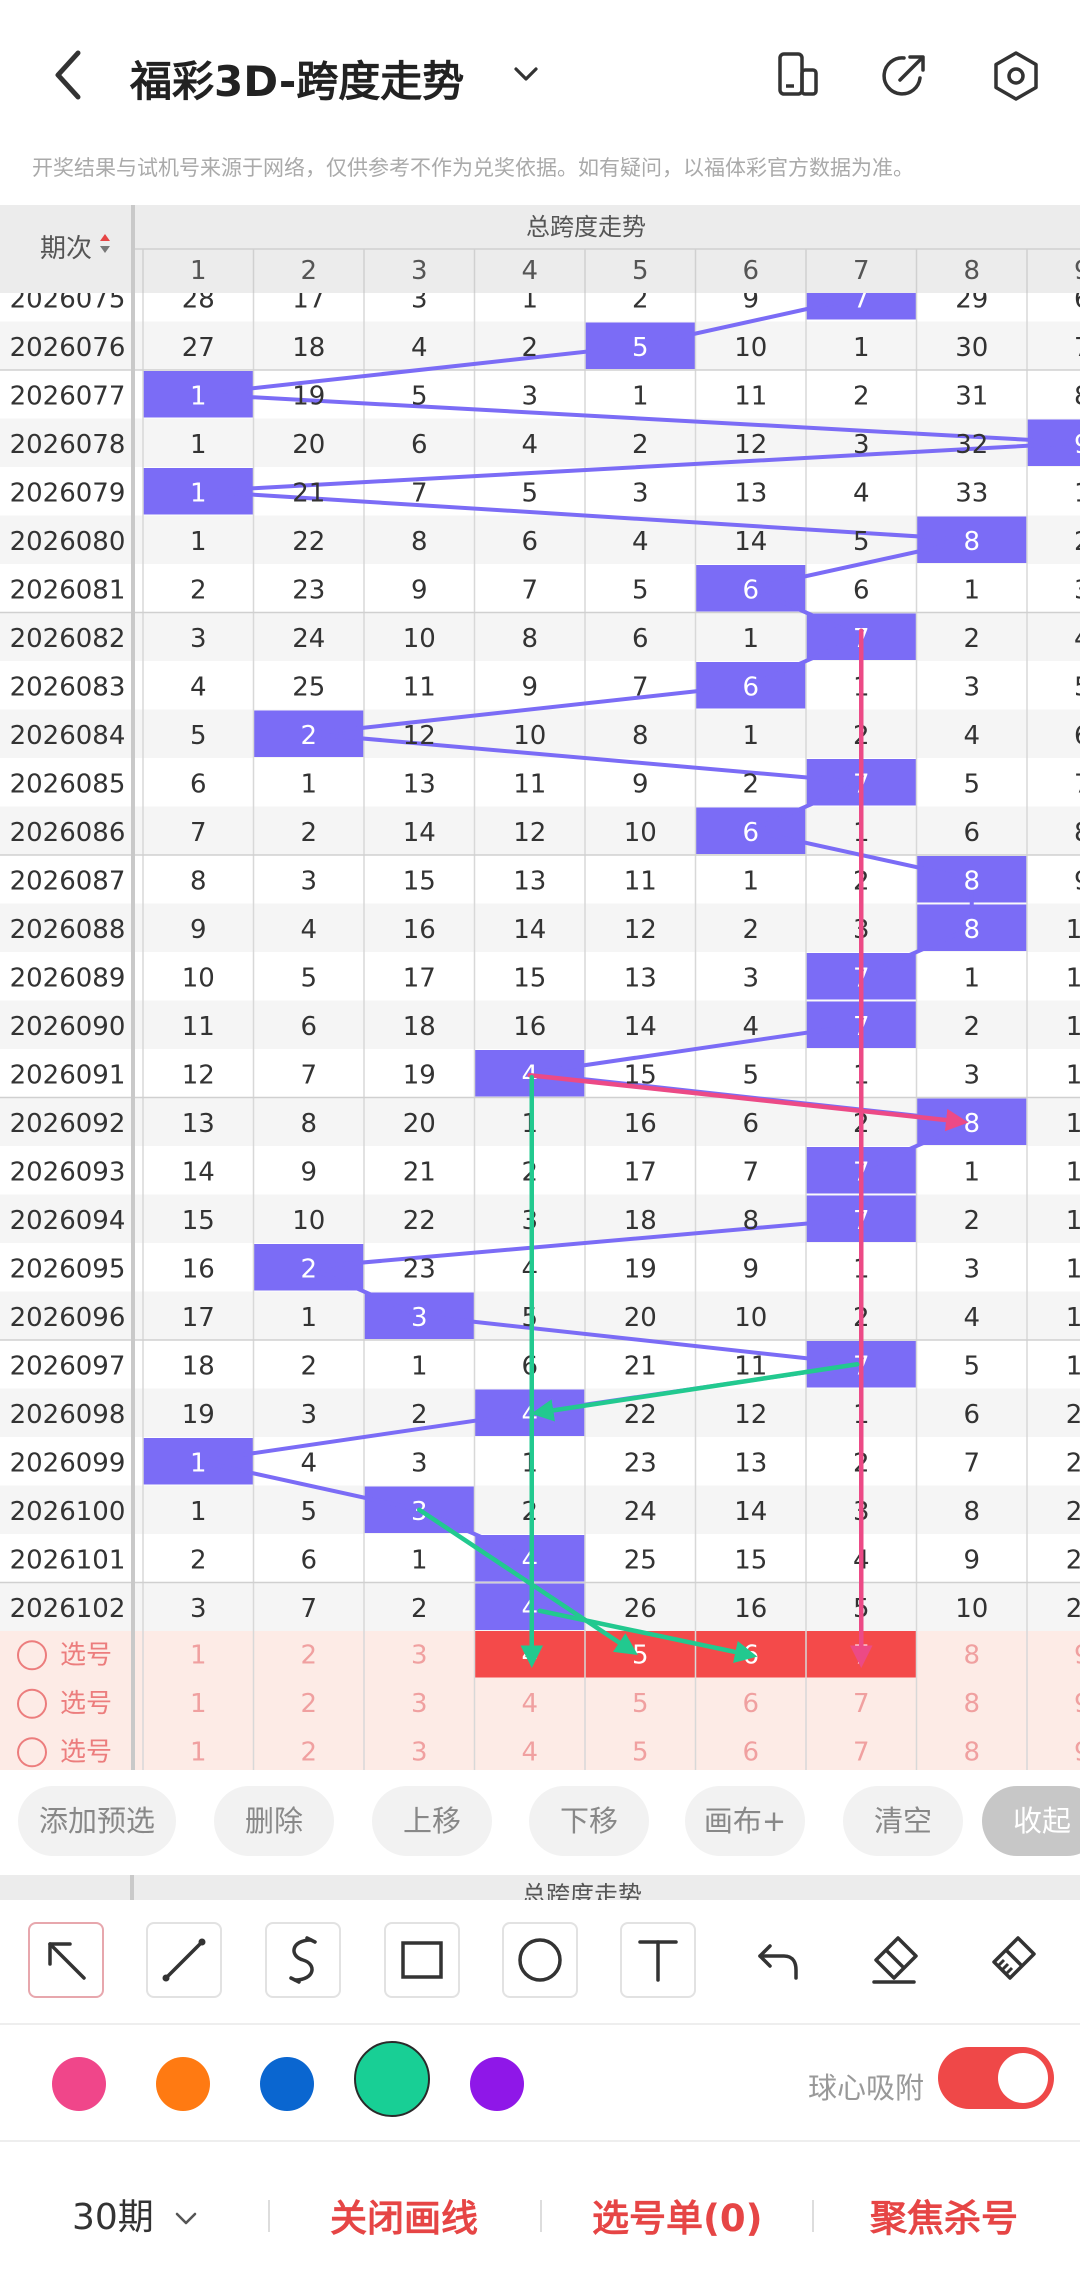  What do you see at coordinates (274, 1821) in the screenshot?
I see `delete-button: 删除` at bounding box center [274, 1821].